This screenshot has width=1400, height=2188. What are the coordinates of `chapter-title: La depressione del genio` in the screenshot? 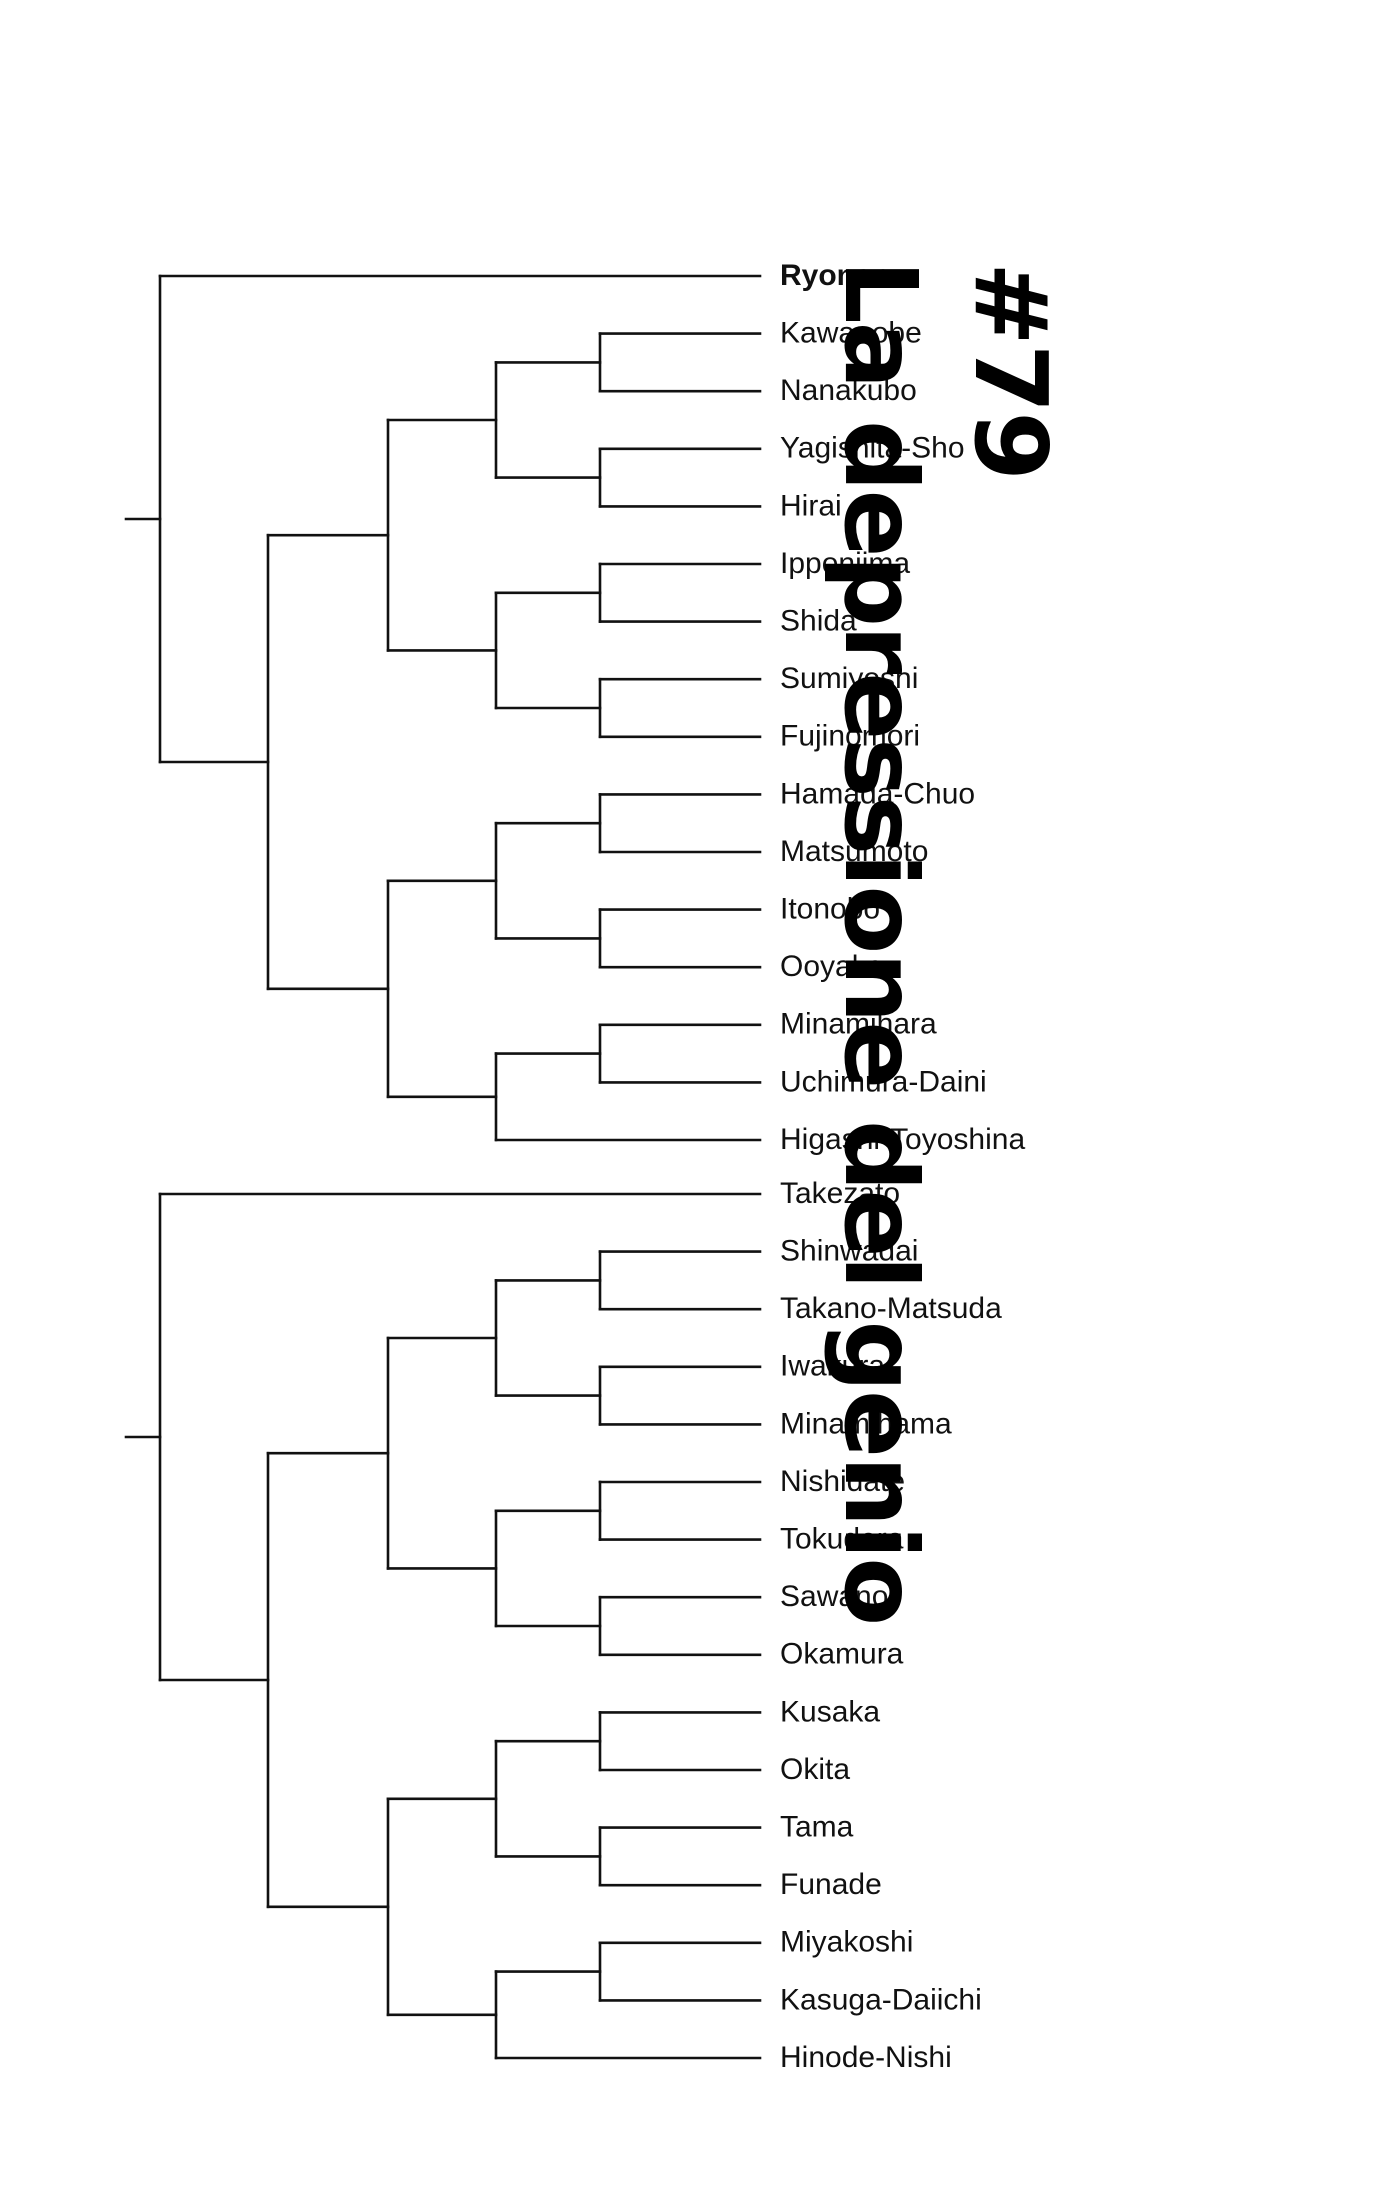 It's located at (880, 942).